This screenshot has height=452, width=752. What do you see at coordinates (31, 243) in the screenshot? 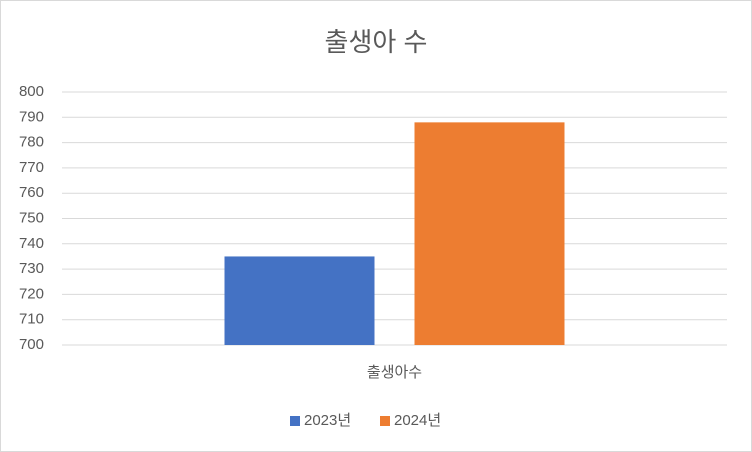
I see `y-tick-label: 740` at bounding box center [31, 243].